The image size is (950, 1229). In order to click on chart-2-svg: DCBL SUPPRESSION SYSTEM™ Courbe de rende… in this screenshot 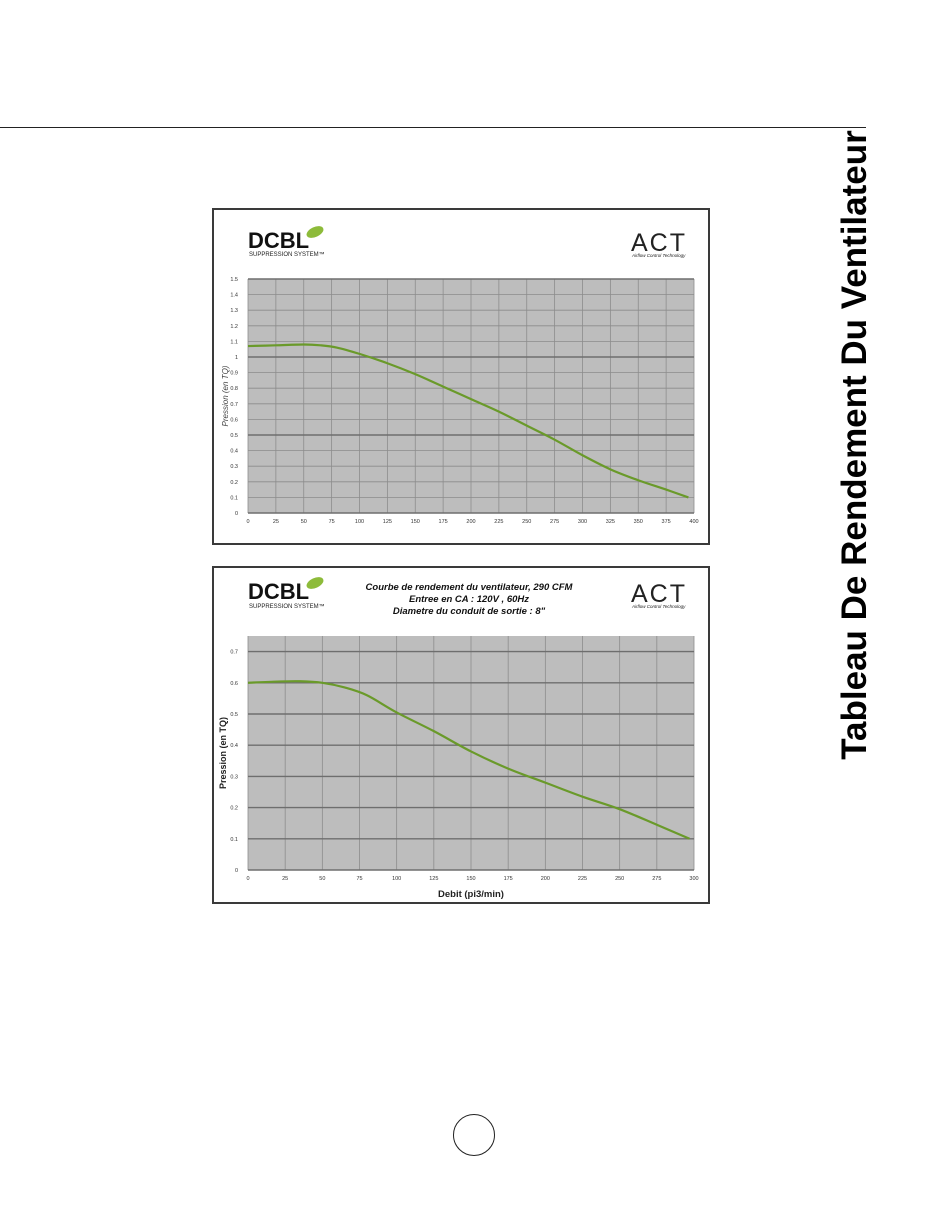, I will do `click(458, 738)`.